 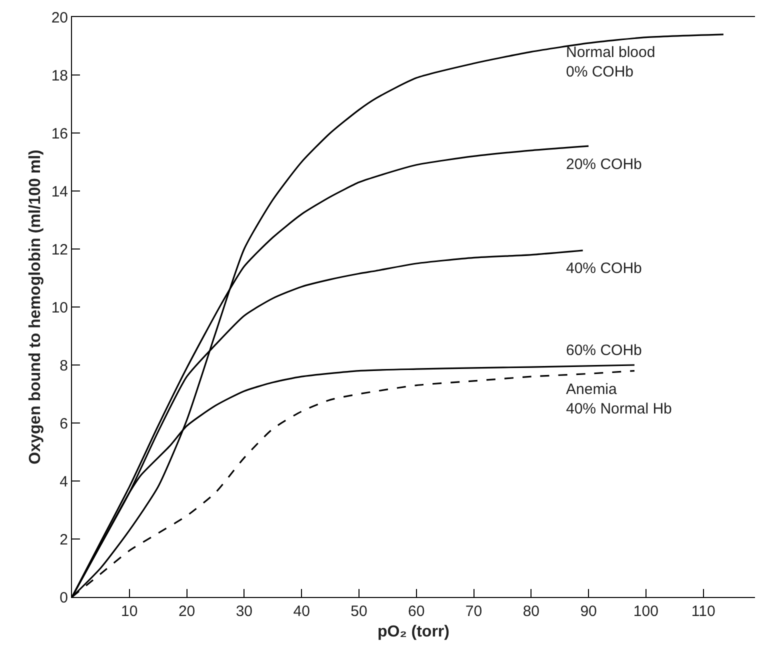 I want to click on y-tick-label: 14, so click(x=59, y=191).